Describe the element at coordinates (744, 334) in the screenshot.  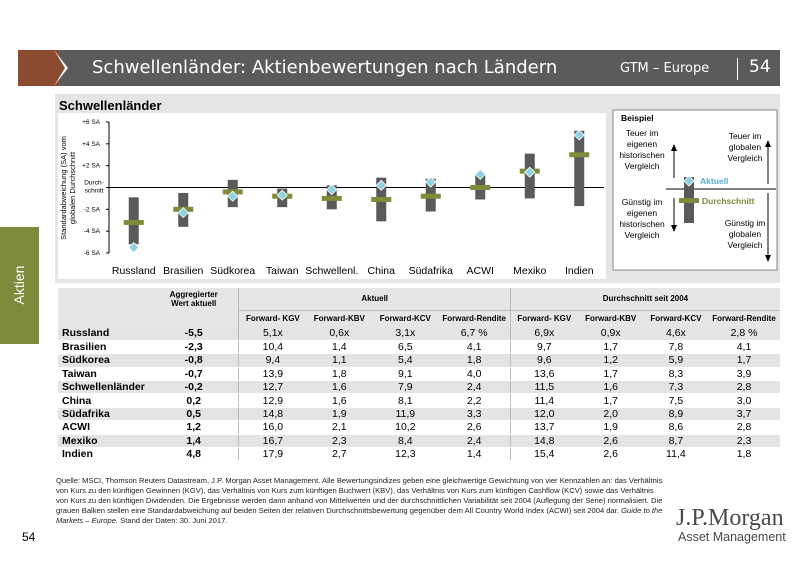
I see `table-cell: 2,8 %` at that location.